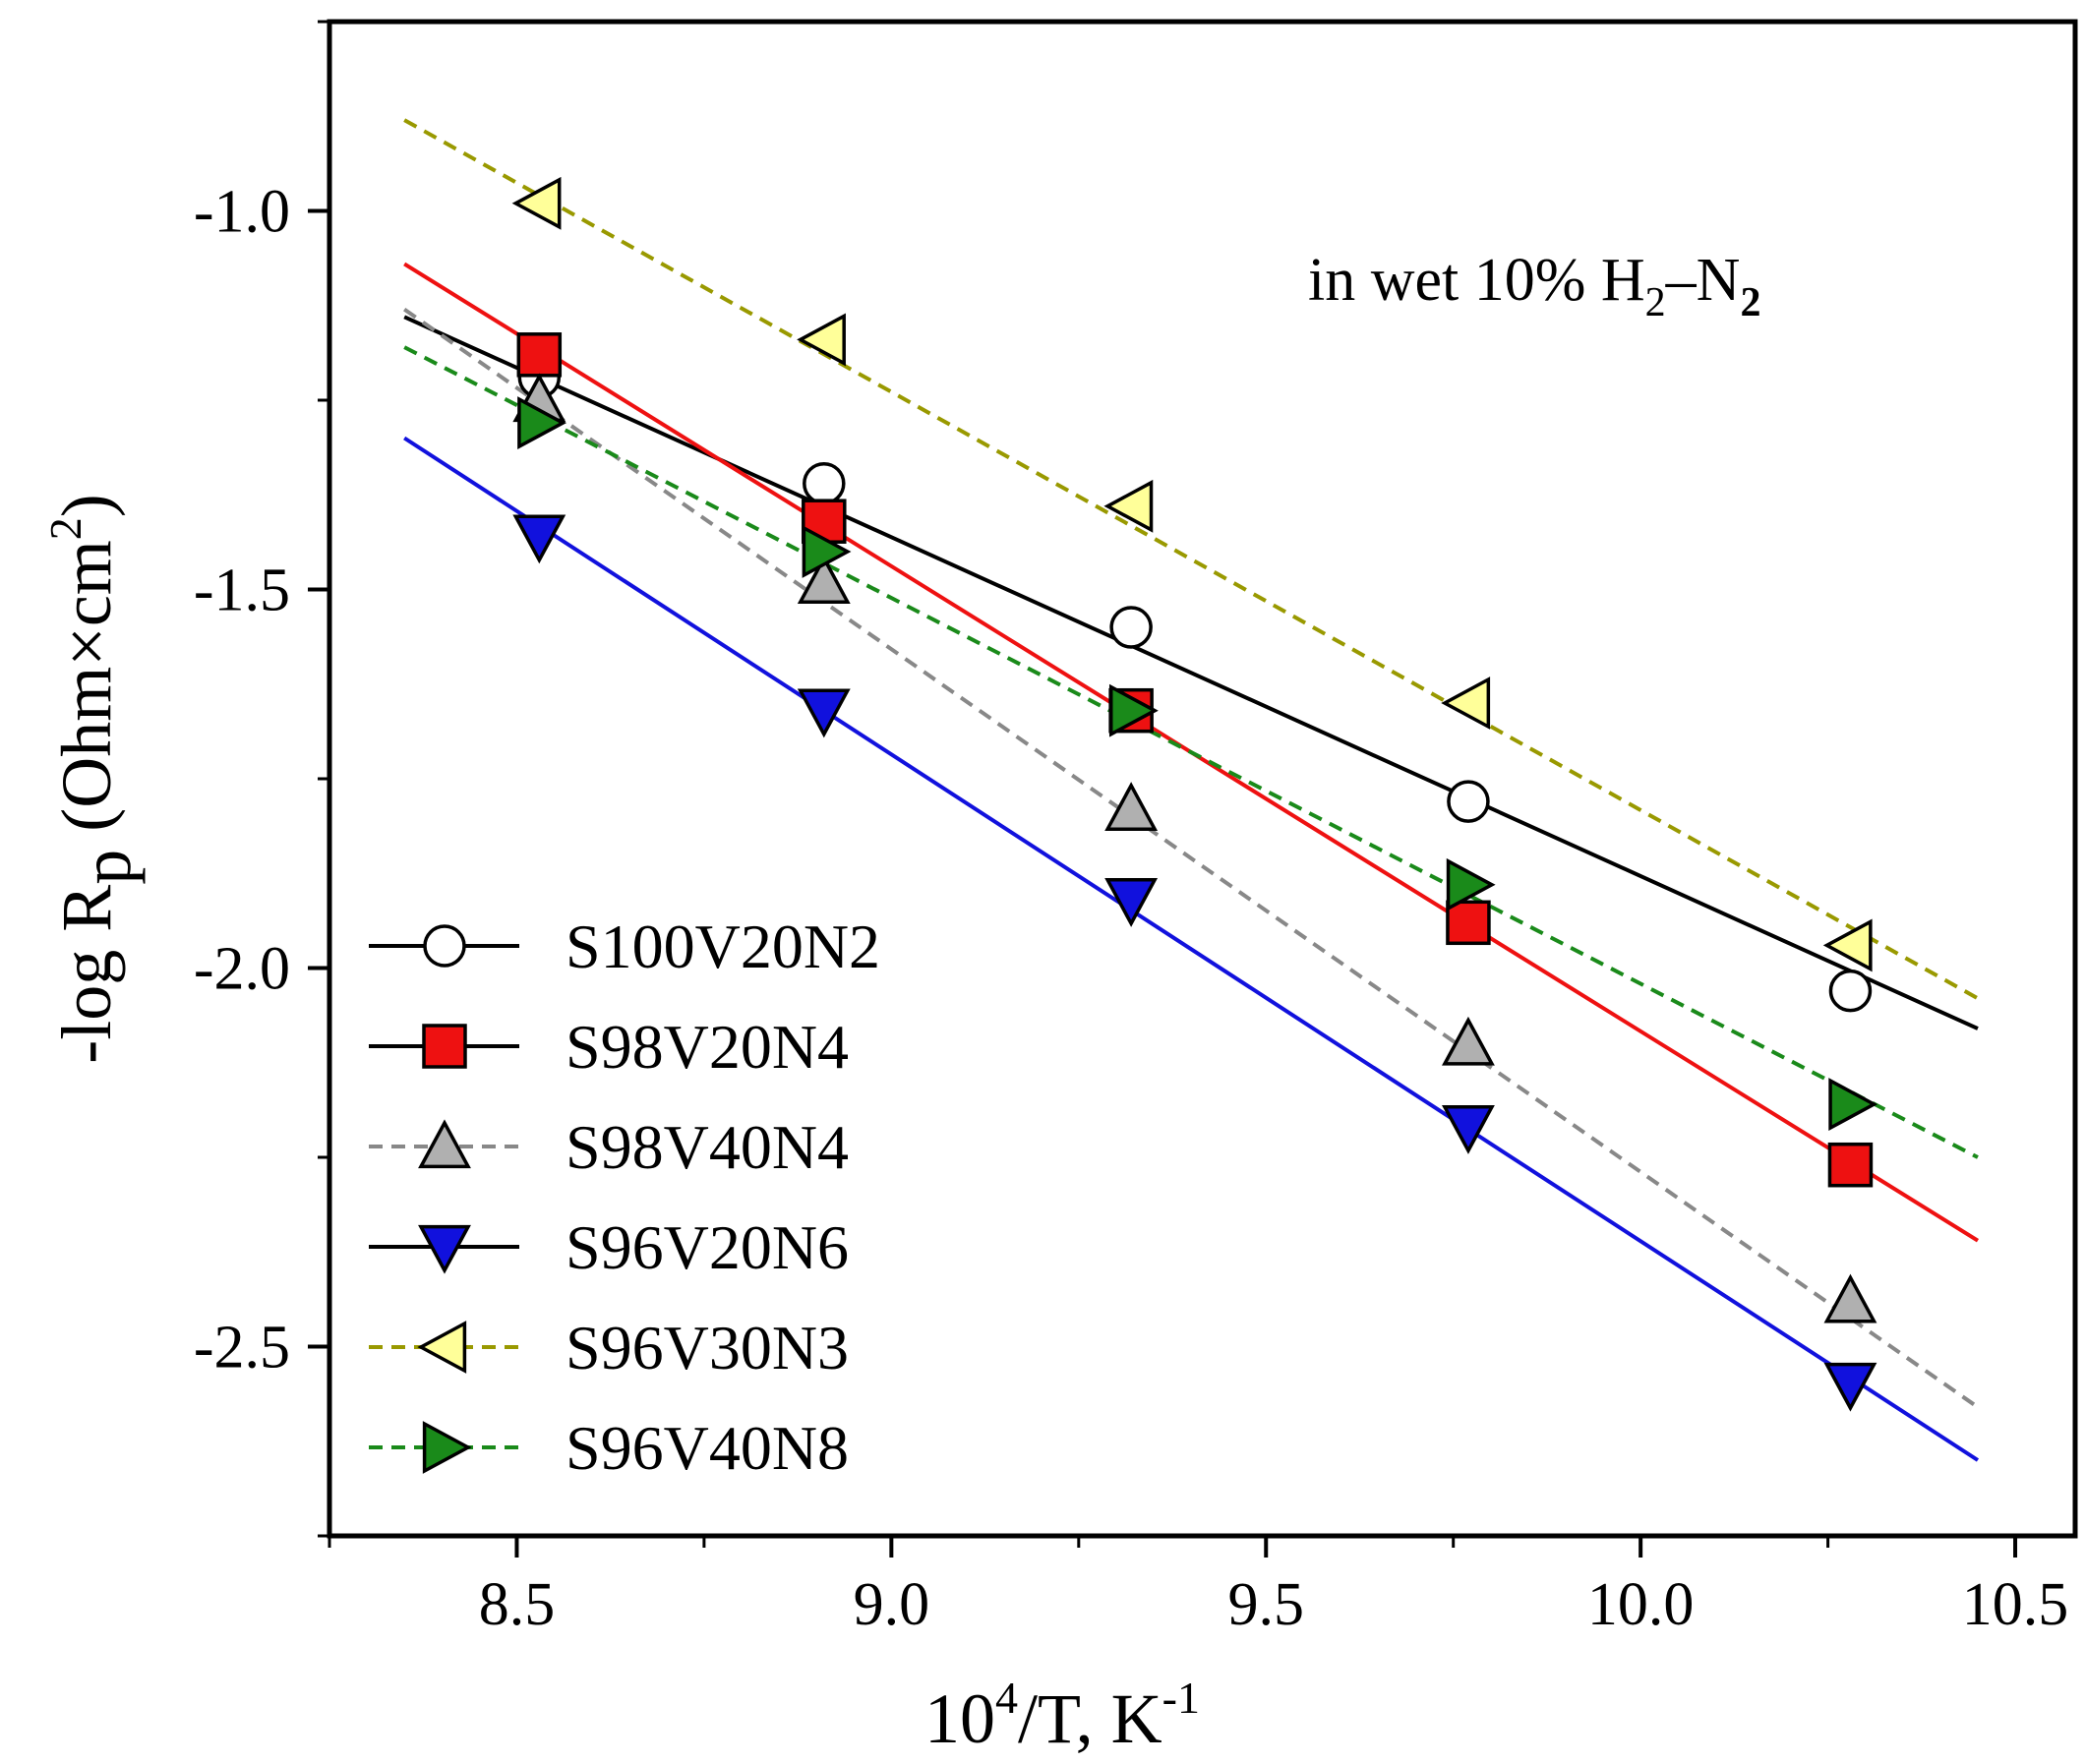 This screenshot has width=2085, height=1764. What do you see at coordinates (444, 1249) in the screenshot?
I see `legend-marker-s96v20n6` at bounding box center [444, 1249].